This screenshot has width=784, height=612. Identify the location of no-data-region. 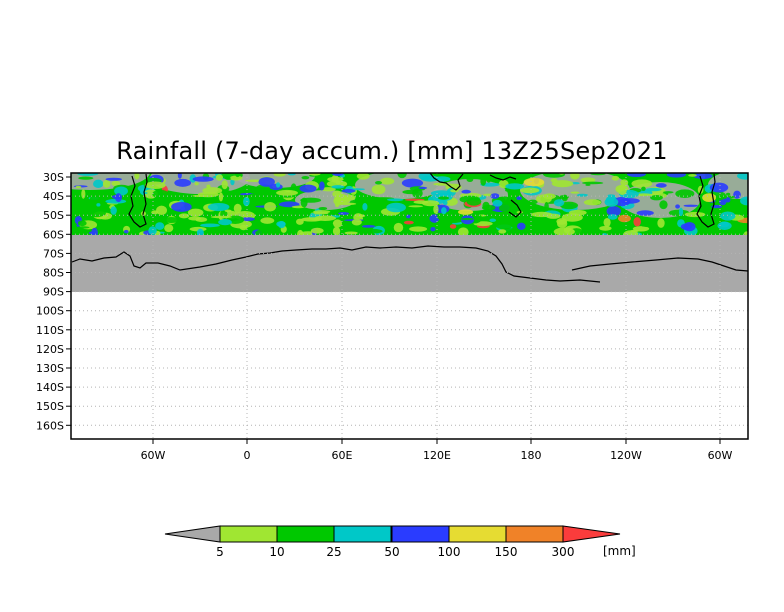
(409, 263).